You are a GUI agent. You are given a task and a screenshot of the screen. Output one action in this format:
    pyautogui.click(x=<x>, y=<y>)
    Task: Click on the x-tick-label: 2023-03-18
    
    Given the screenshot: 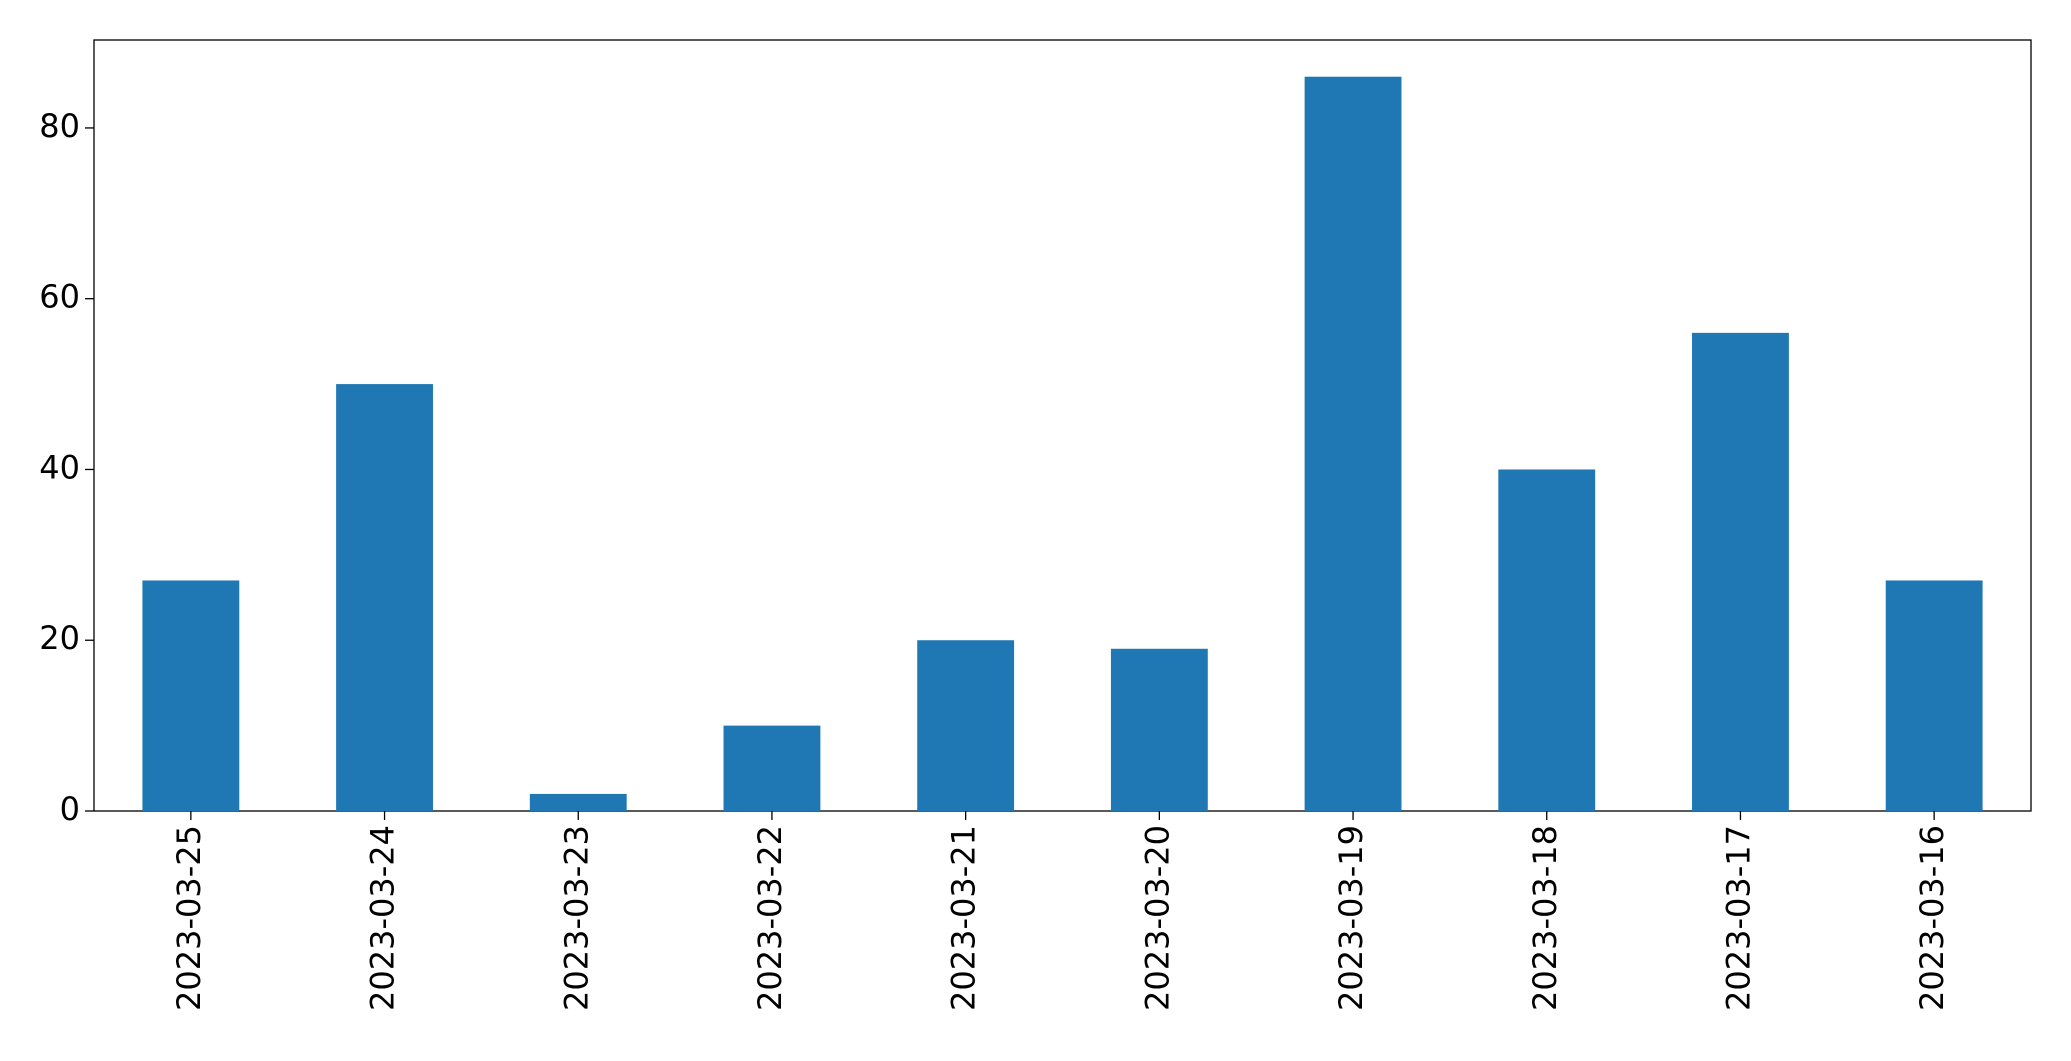 What is the action you would take?
    pyautogui.click(x=1545, y=918)
    